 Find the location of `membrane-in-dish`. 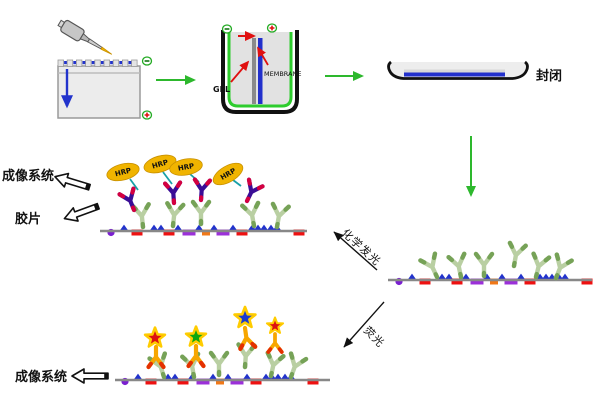

membrane-in-dish is located at coordinates (454, 74).